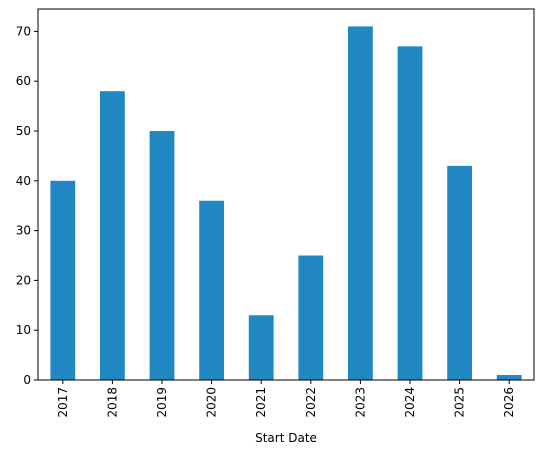 The width and height of the screenshot is (543, 454). Describe the element at coordinates (261, 402) in the screenshot. I see `x-tick-label: 2021` at that location.